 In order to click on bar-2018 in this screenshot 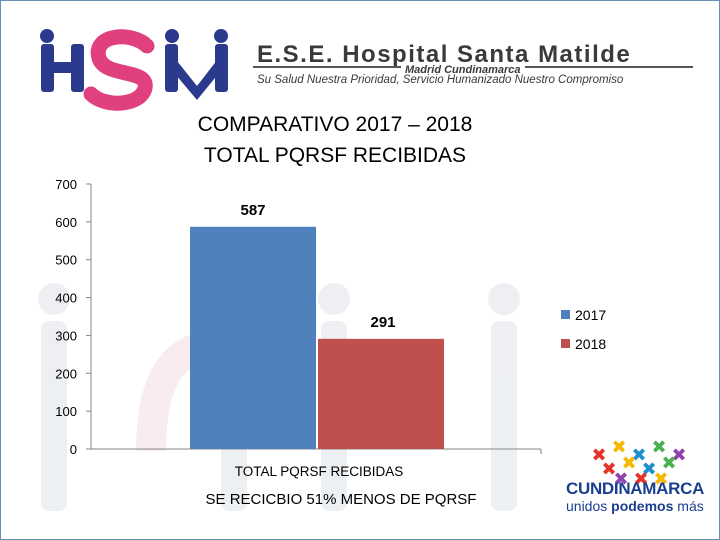, I will do `click(381, 393)`.